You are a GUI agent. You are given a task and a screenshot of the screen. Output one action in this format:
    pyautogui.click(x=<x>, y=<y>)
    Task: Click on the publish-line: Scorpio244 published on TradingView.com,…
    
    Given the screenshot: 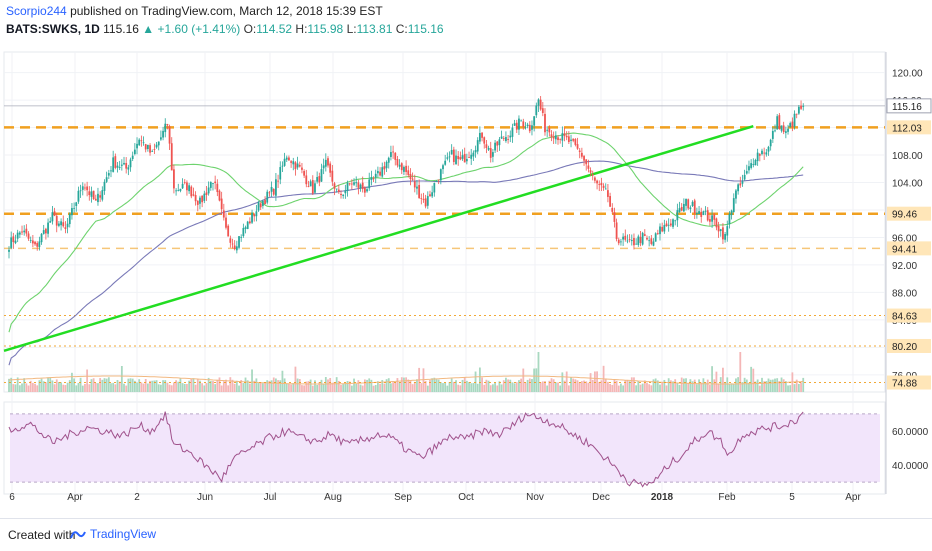 What is the action you would take?
    pyautogui.click(x=194, y=11)
    